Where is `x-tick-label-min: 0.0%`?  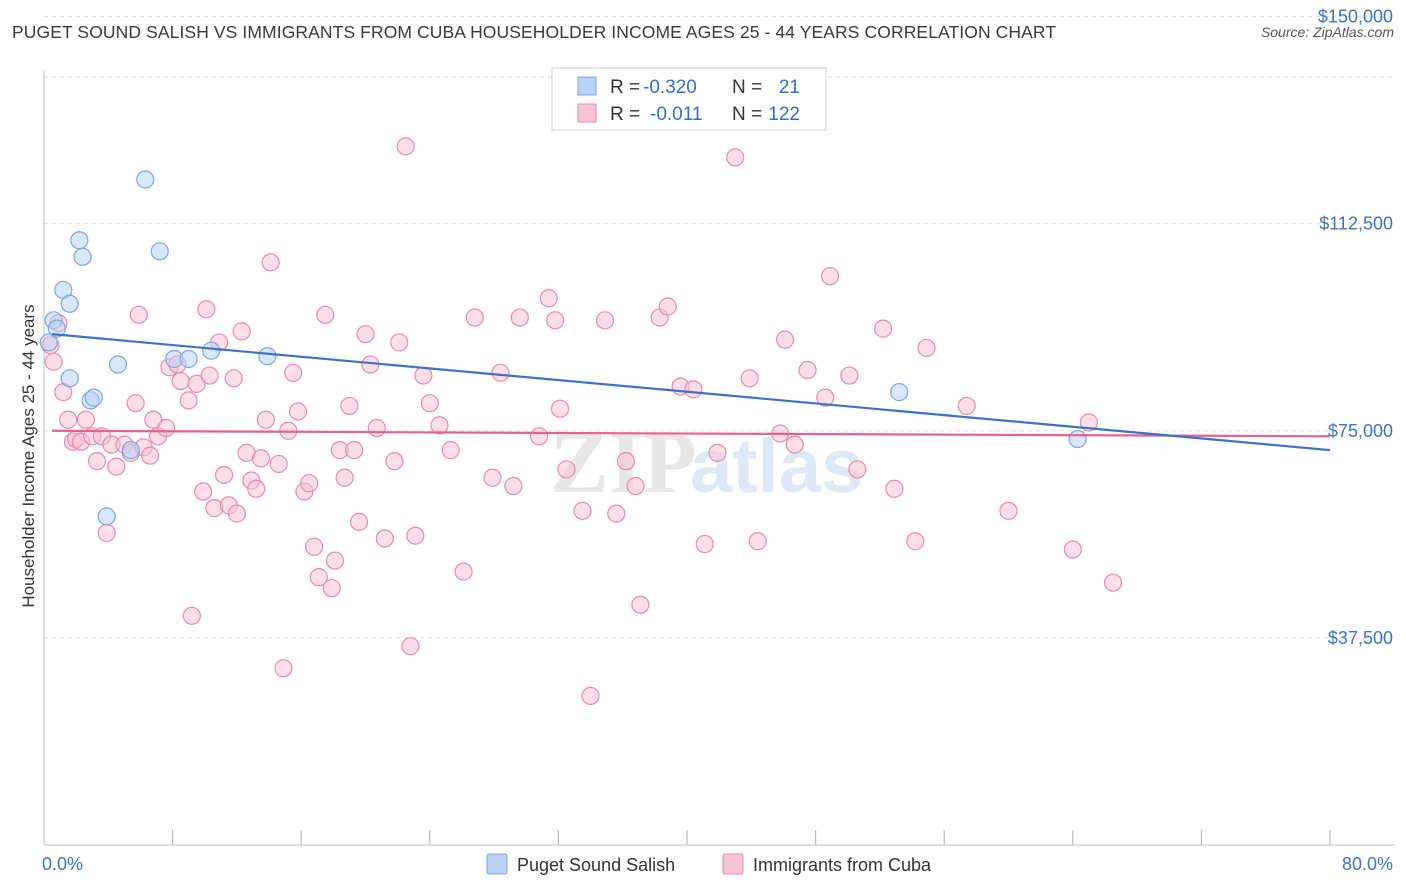 x-tick-label-min: 0.0% is located at coordinates (62, 864).